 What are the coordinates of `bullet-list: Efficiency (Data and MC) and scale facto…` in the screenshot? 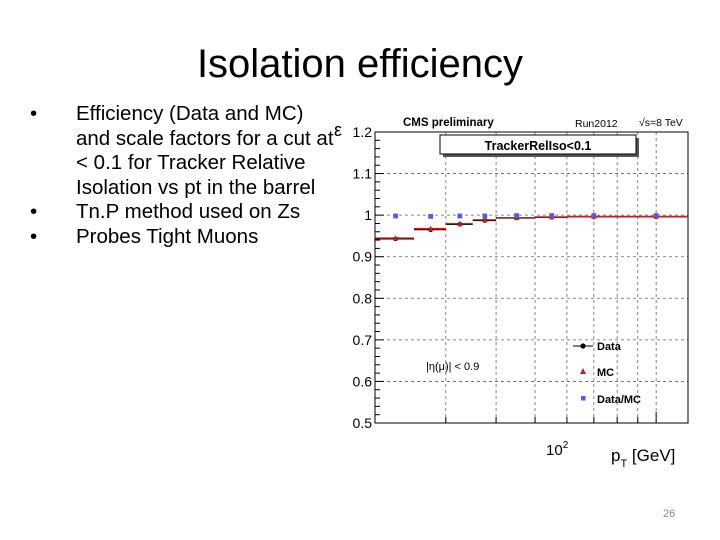 It's located at (185, 175).